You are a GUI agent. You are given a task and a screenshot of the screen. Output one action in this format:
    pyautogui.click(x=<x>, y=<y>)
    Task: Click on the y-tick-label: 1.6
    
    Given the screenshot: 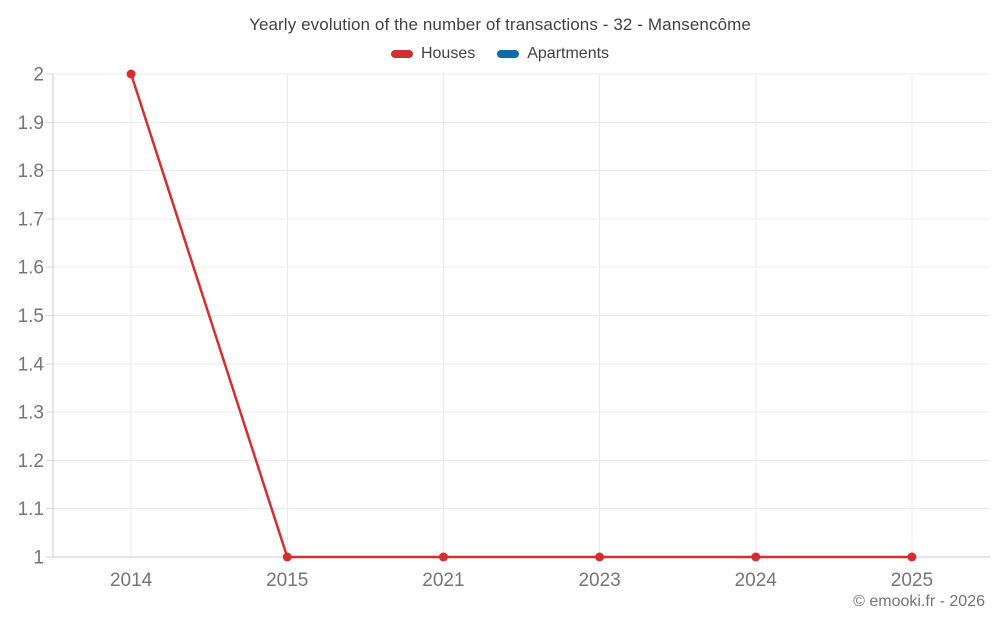 What is the action you would take?
    pyautogui.click(x=31, y=268)
    